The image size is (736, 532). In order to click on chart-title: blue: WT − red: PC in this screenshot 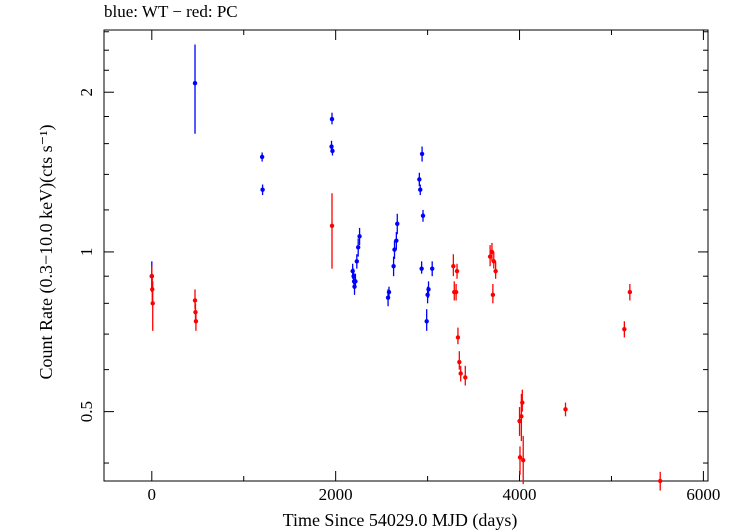, I will do `click(171, 11)`.